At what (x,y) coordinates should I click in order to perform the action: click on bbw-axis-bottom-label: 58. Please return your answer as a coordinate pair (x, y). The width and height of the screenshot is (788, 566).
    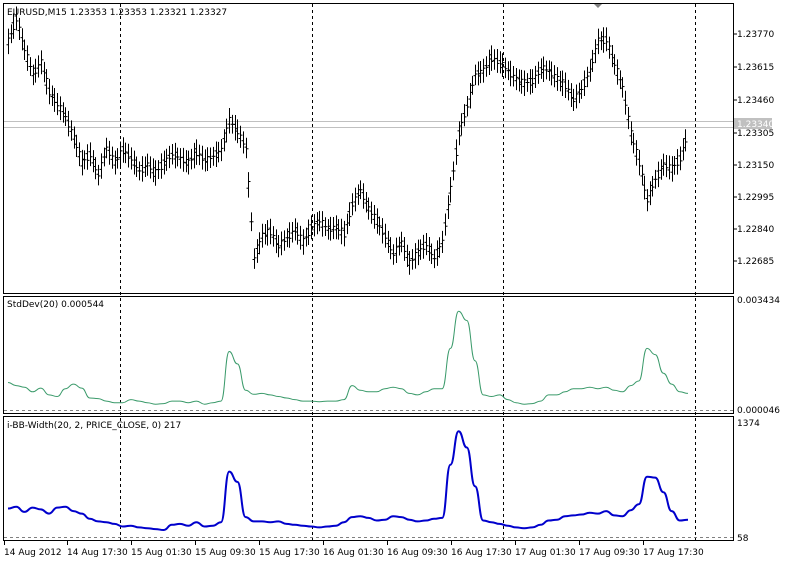
    Looking at the image, I should click on (743, 539).